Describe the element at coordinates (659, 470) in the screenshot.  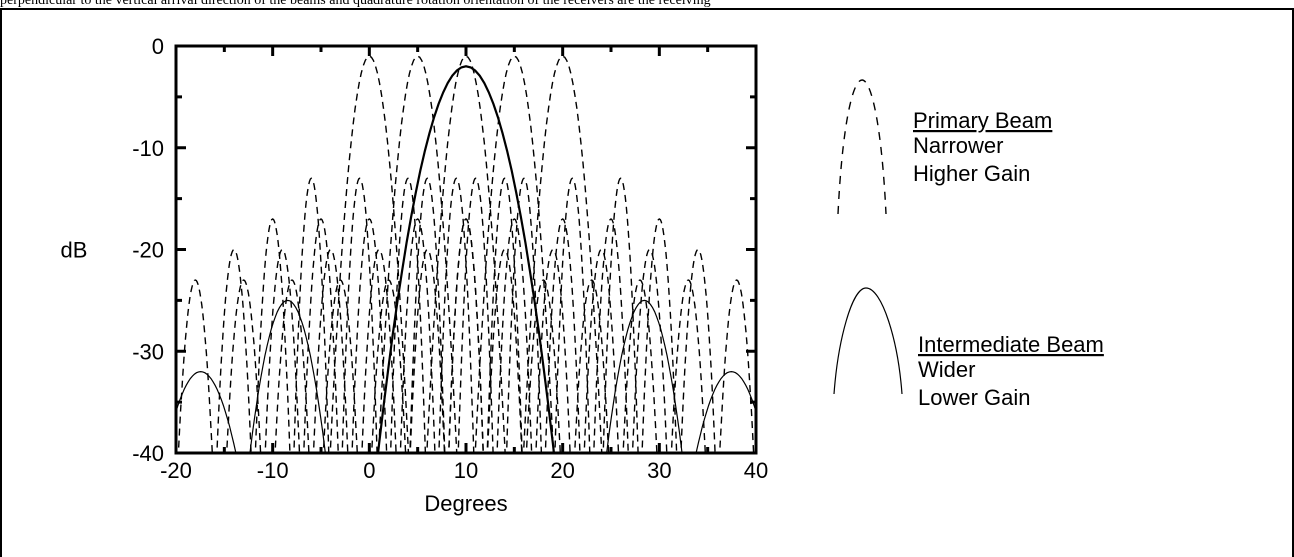
I see `x-tick-label: 30` at that location.